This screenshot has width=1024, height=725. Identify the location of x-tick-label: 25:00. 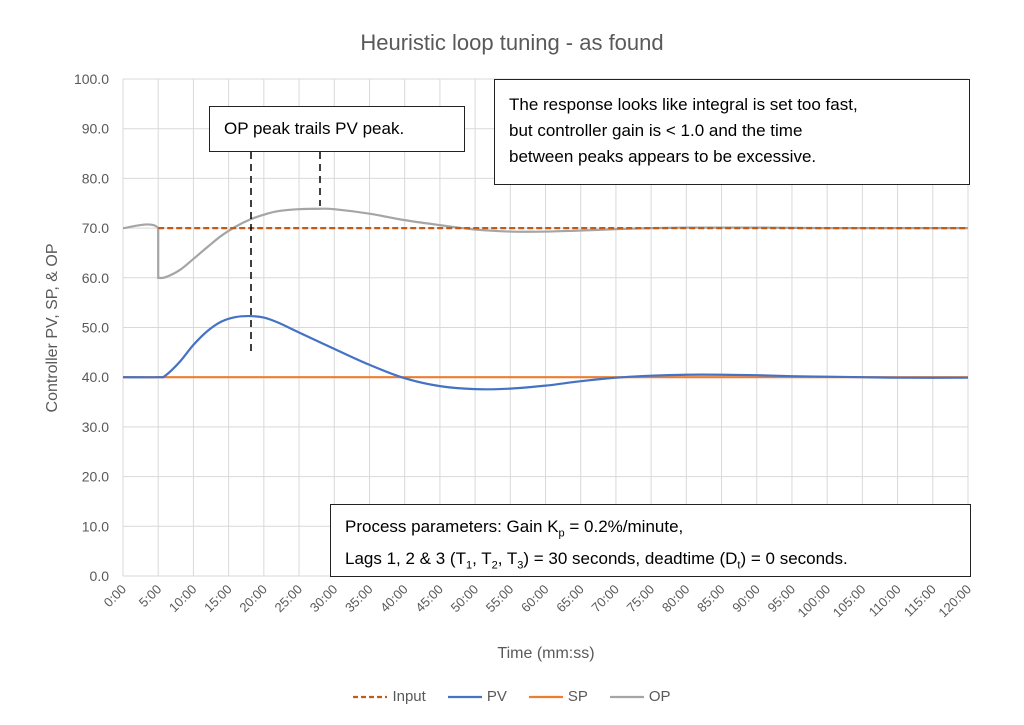
(289, 599).